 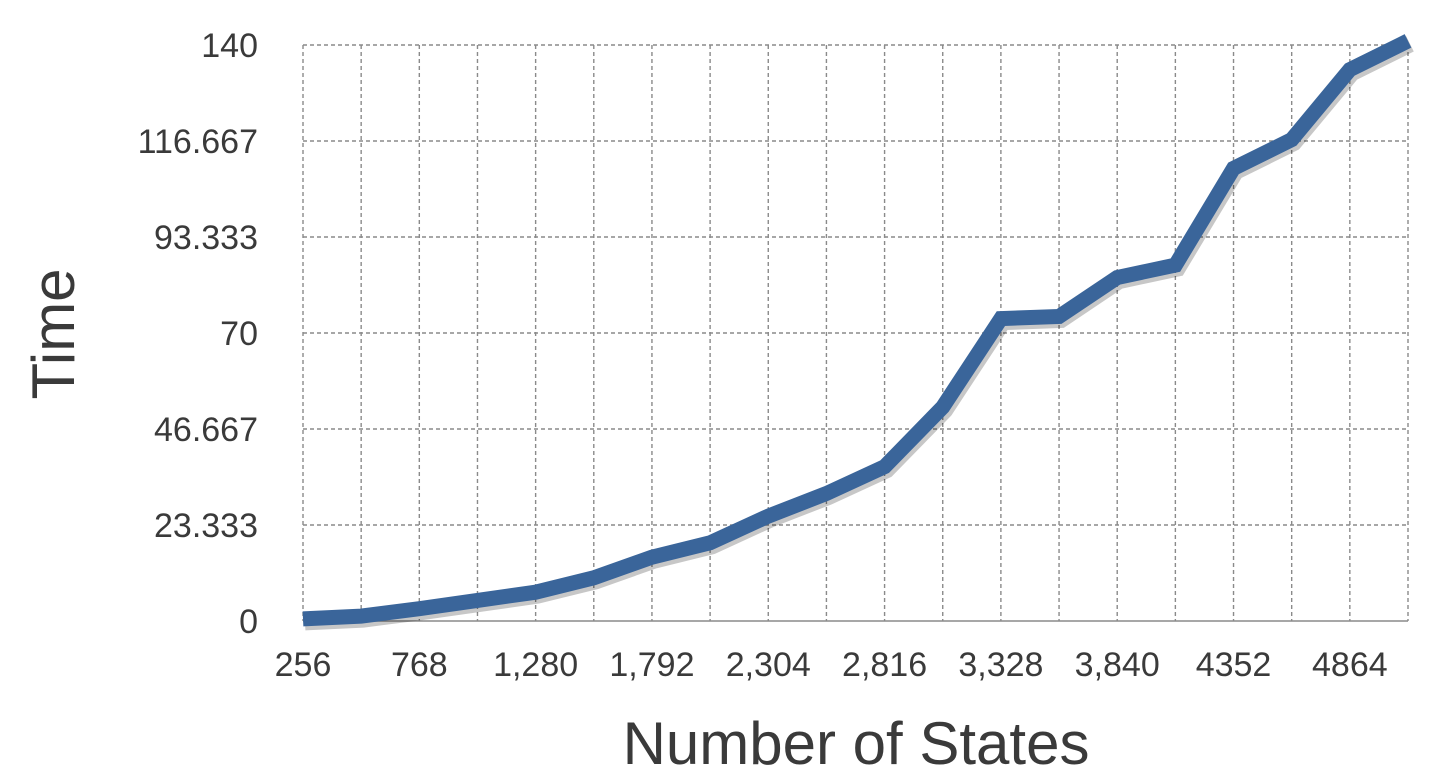 I want to click on y-tick-labels: 0 23.333 46.667 70 93.333 116.667 140, so click(x=198, y=334).